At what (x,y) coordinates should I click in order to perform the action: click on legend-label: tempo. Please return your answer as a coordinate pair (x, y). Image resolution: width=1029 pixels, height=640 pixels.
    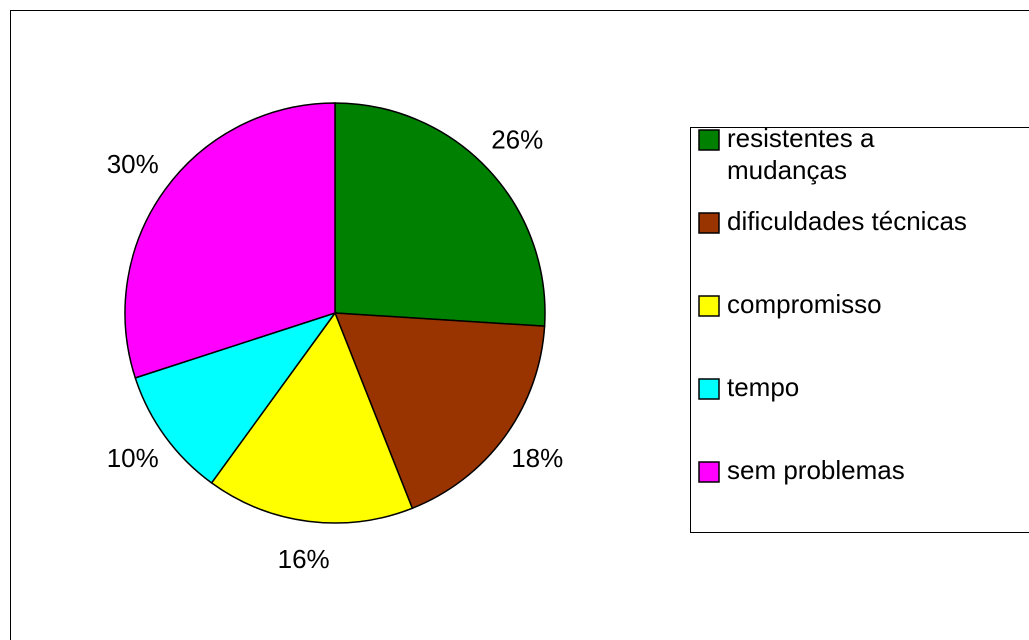
    Looking at the image, I should click on (763, 387).